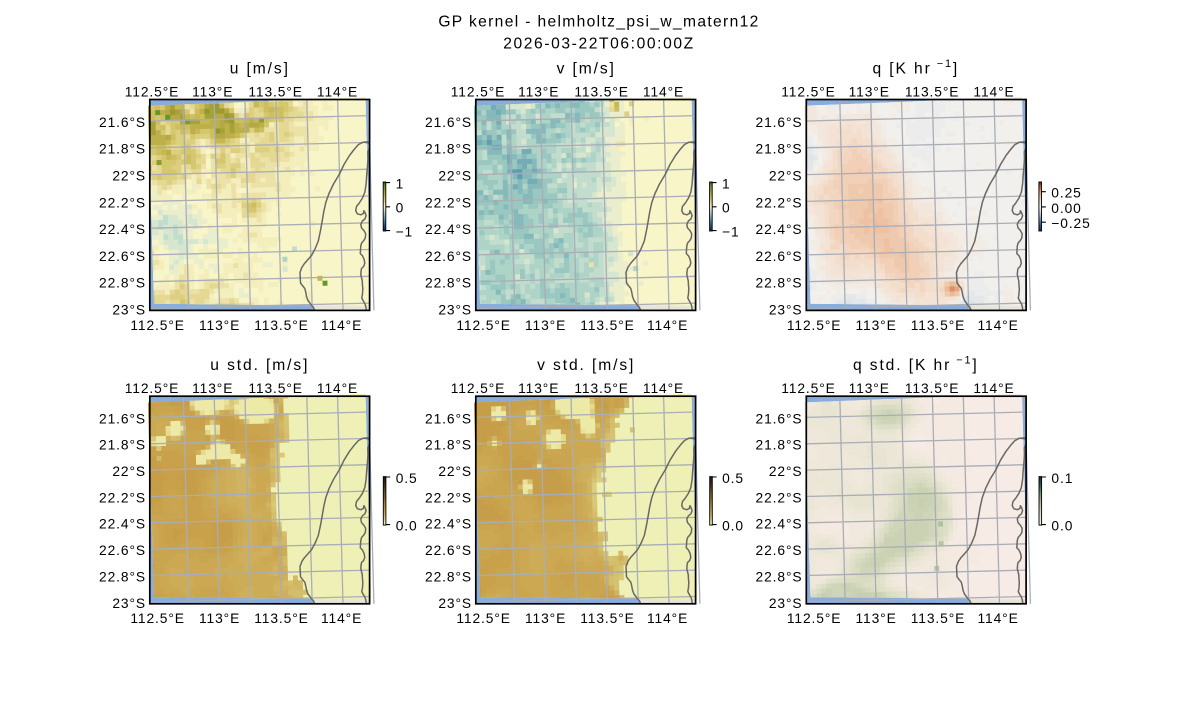 This screenshot has height=705, width=1200. I want to click on svg-text:GP kernel - helmholtz_psi_w_ma: GP kernel - helmholtz_psi_w_matern12, so click(598, 21).